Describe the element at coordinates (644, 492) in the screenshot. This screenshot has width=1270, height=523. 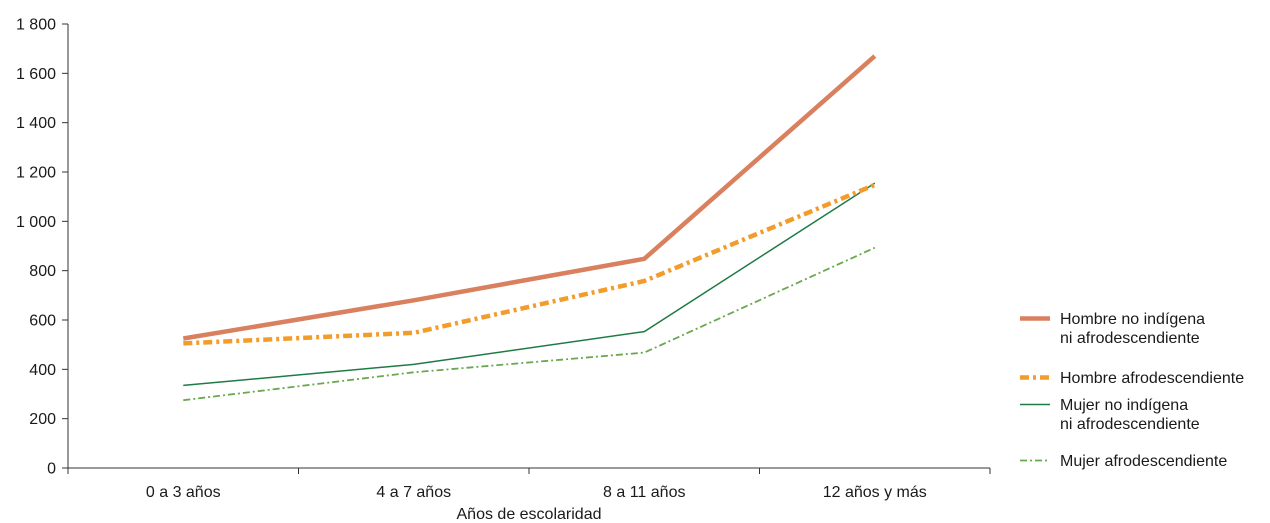
I see `x-tick-label: 8 a 11 años` at that location.